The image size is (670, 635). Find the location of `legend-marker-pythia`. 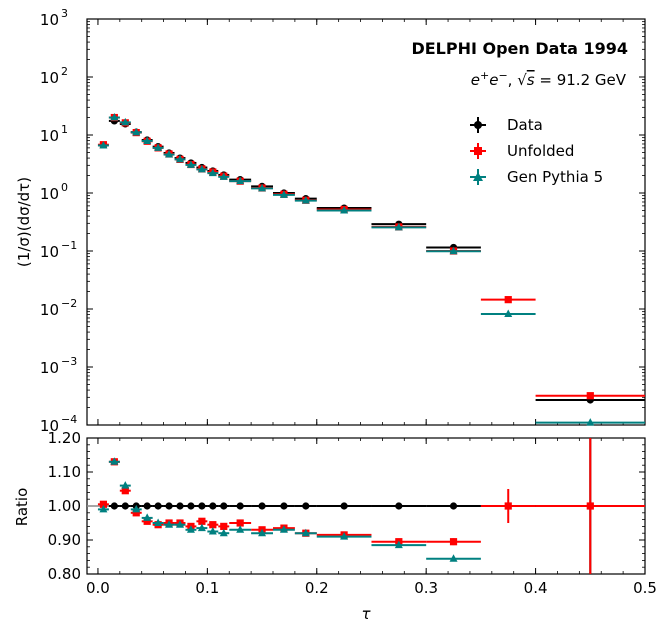

legend-marker-pythia is located at coordinates (478, 177).